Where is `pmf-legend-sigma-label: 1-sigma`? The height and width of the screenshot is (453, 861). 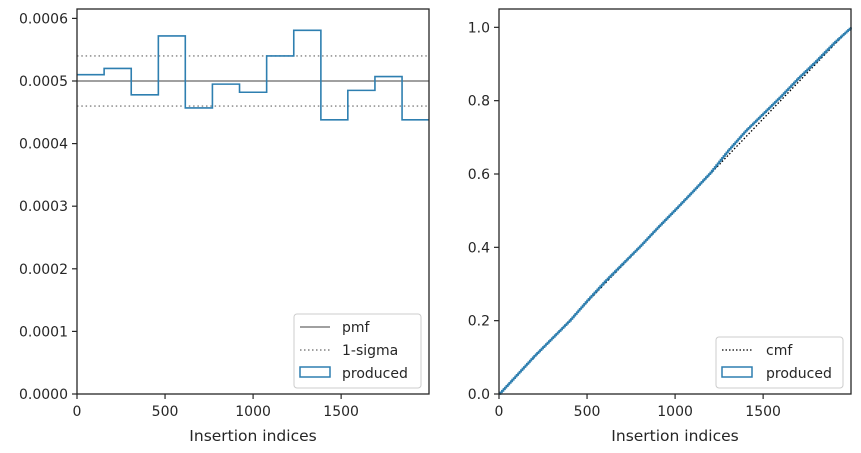
pmf-legend-sigma-label: 1-sigma is located at coordinates (370, 351).